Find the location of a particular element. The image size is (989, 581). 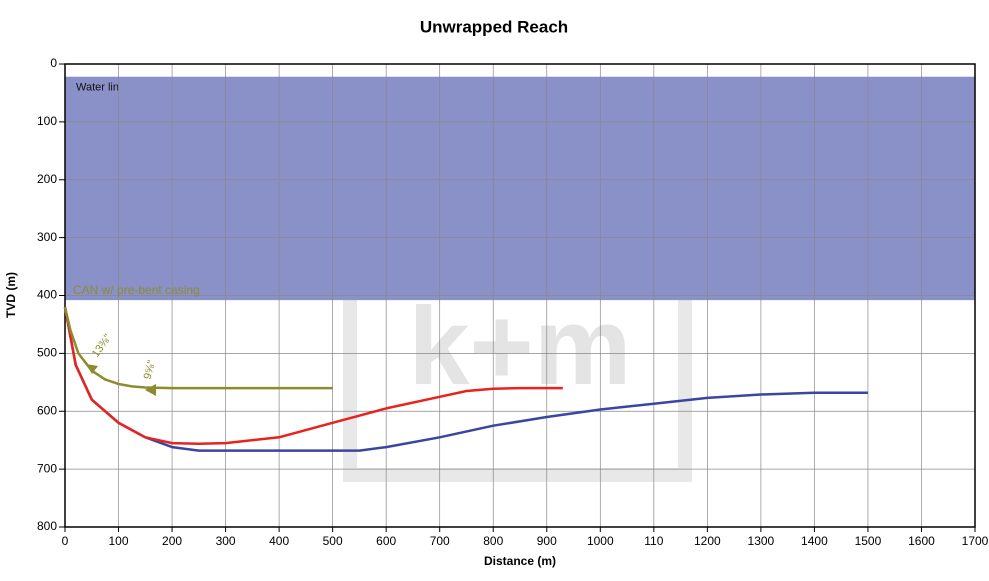

region-label: Water lin is located at coordinates (97, 88).